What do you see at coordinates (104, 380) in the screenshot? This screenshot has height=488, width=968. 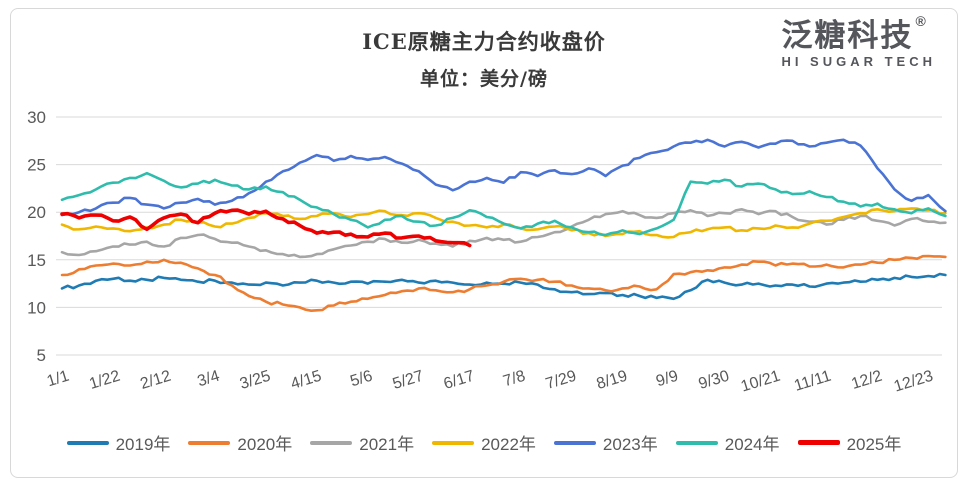 I see `x-axis-label: 1/22` at bounding box center [104, 380].